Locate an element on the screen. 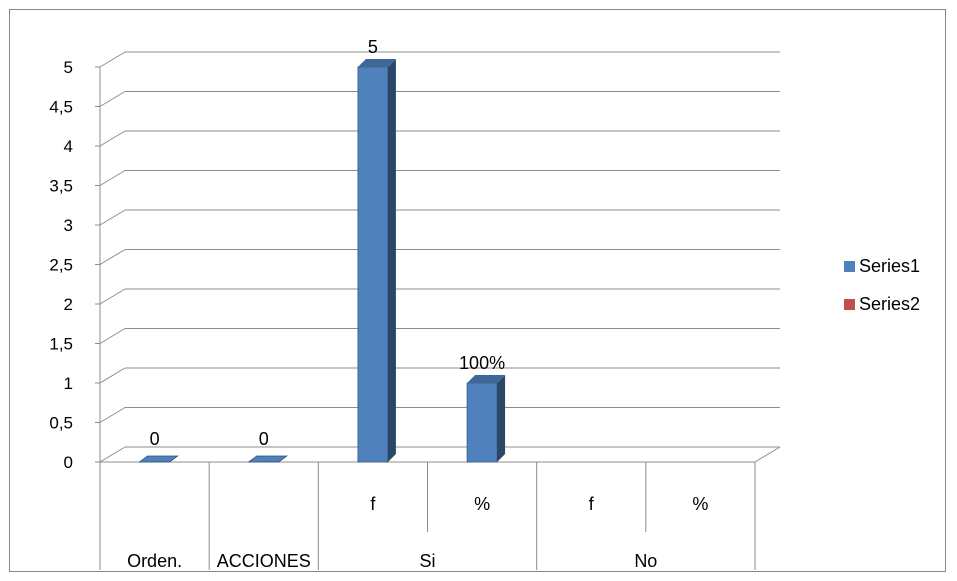  floor-right-edge is located at coordinates (767, 454).